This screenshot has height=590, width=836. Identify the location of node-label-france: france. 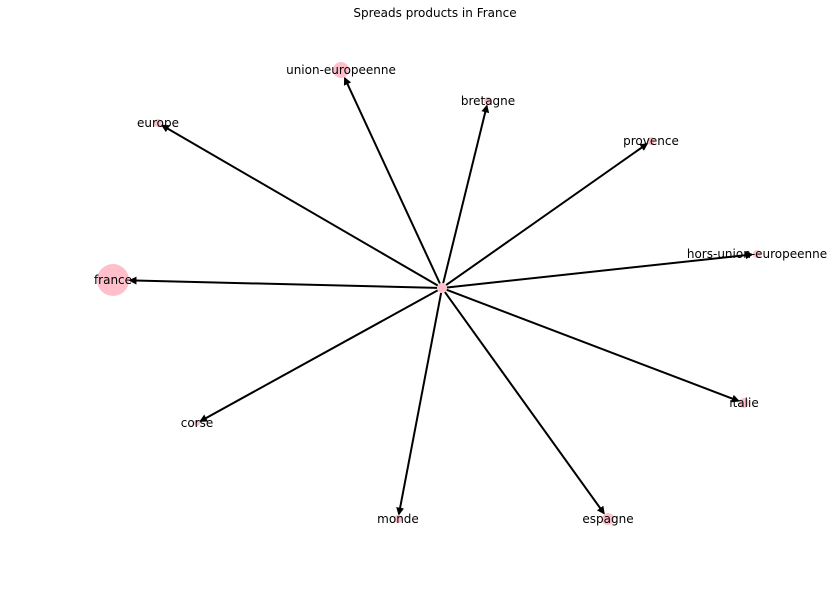
(113, 280).